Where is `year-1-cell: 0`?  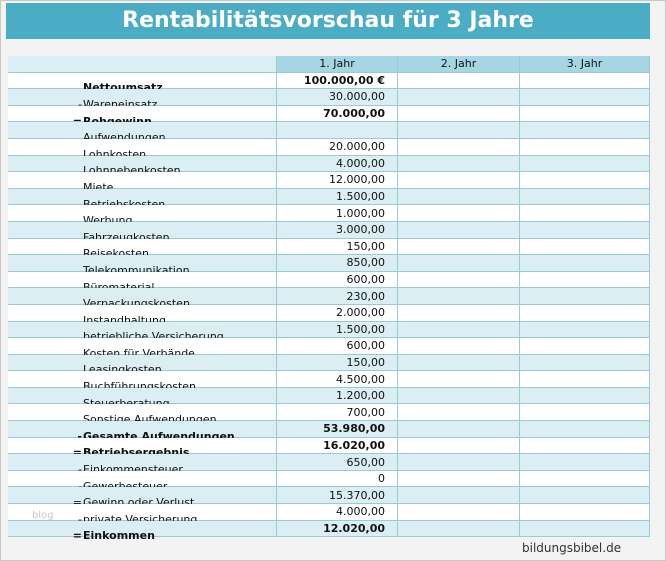 year-1-cell: 0 is located at coordinates (337, 479).